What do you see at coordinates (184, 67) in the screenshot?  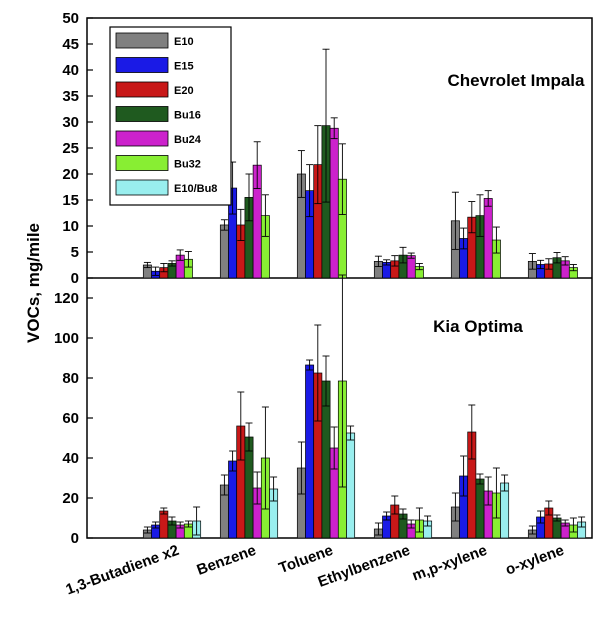 I see `legend-label: E15` at bounding box center [184, 67].